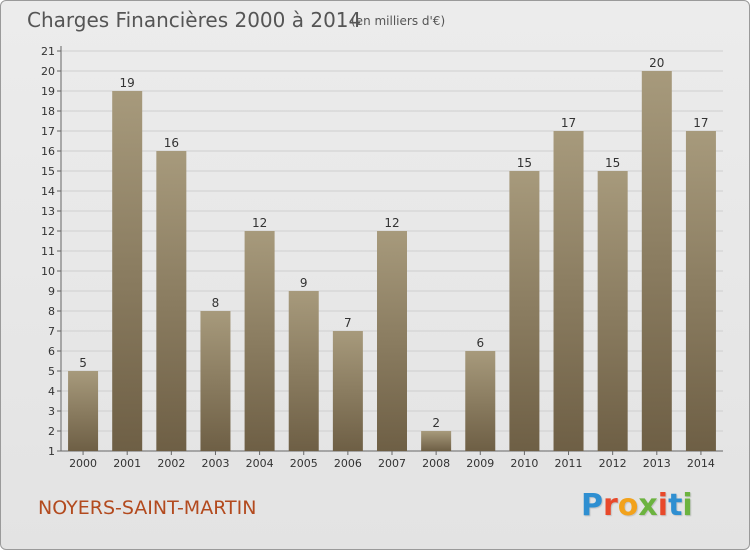 The width and height of the screenshot is (750, 550). I want to click on value-label-2013: 20, so click(656, 63).